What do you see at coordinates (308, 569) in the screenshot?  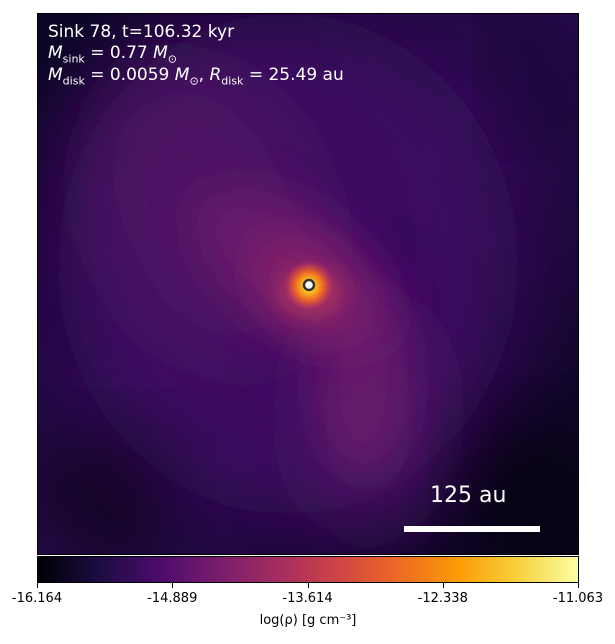 I see `colorbar` at bounding box center [308, 569].